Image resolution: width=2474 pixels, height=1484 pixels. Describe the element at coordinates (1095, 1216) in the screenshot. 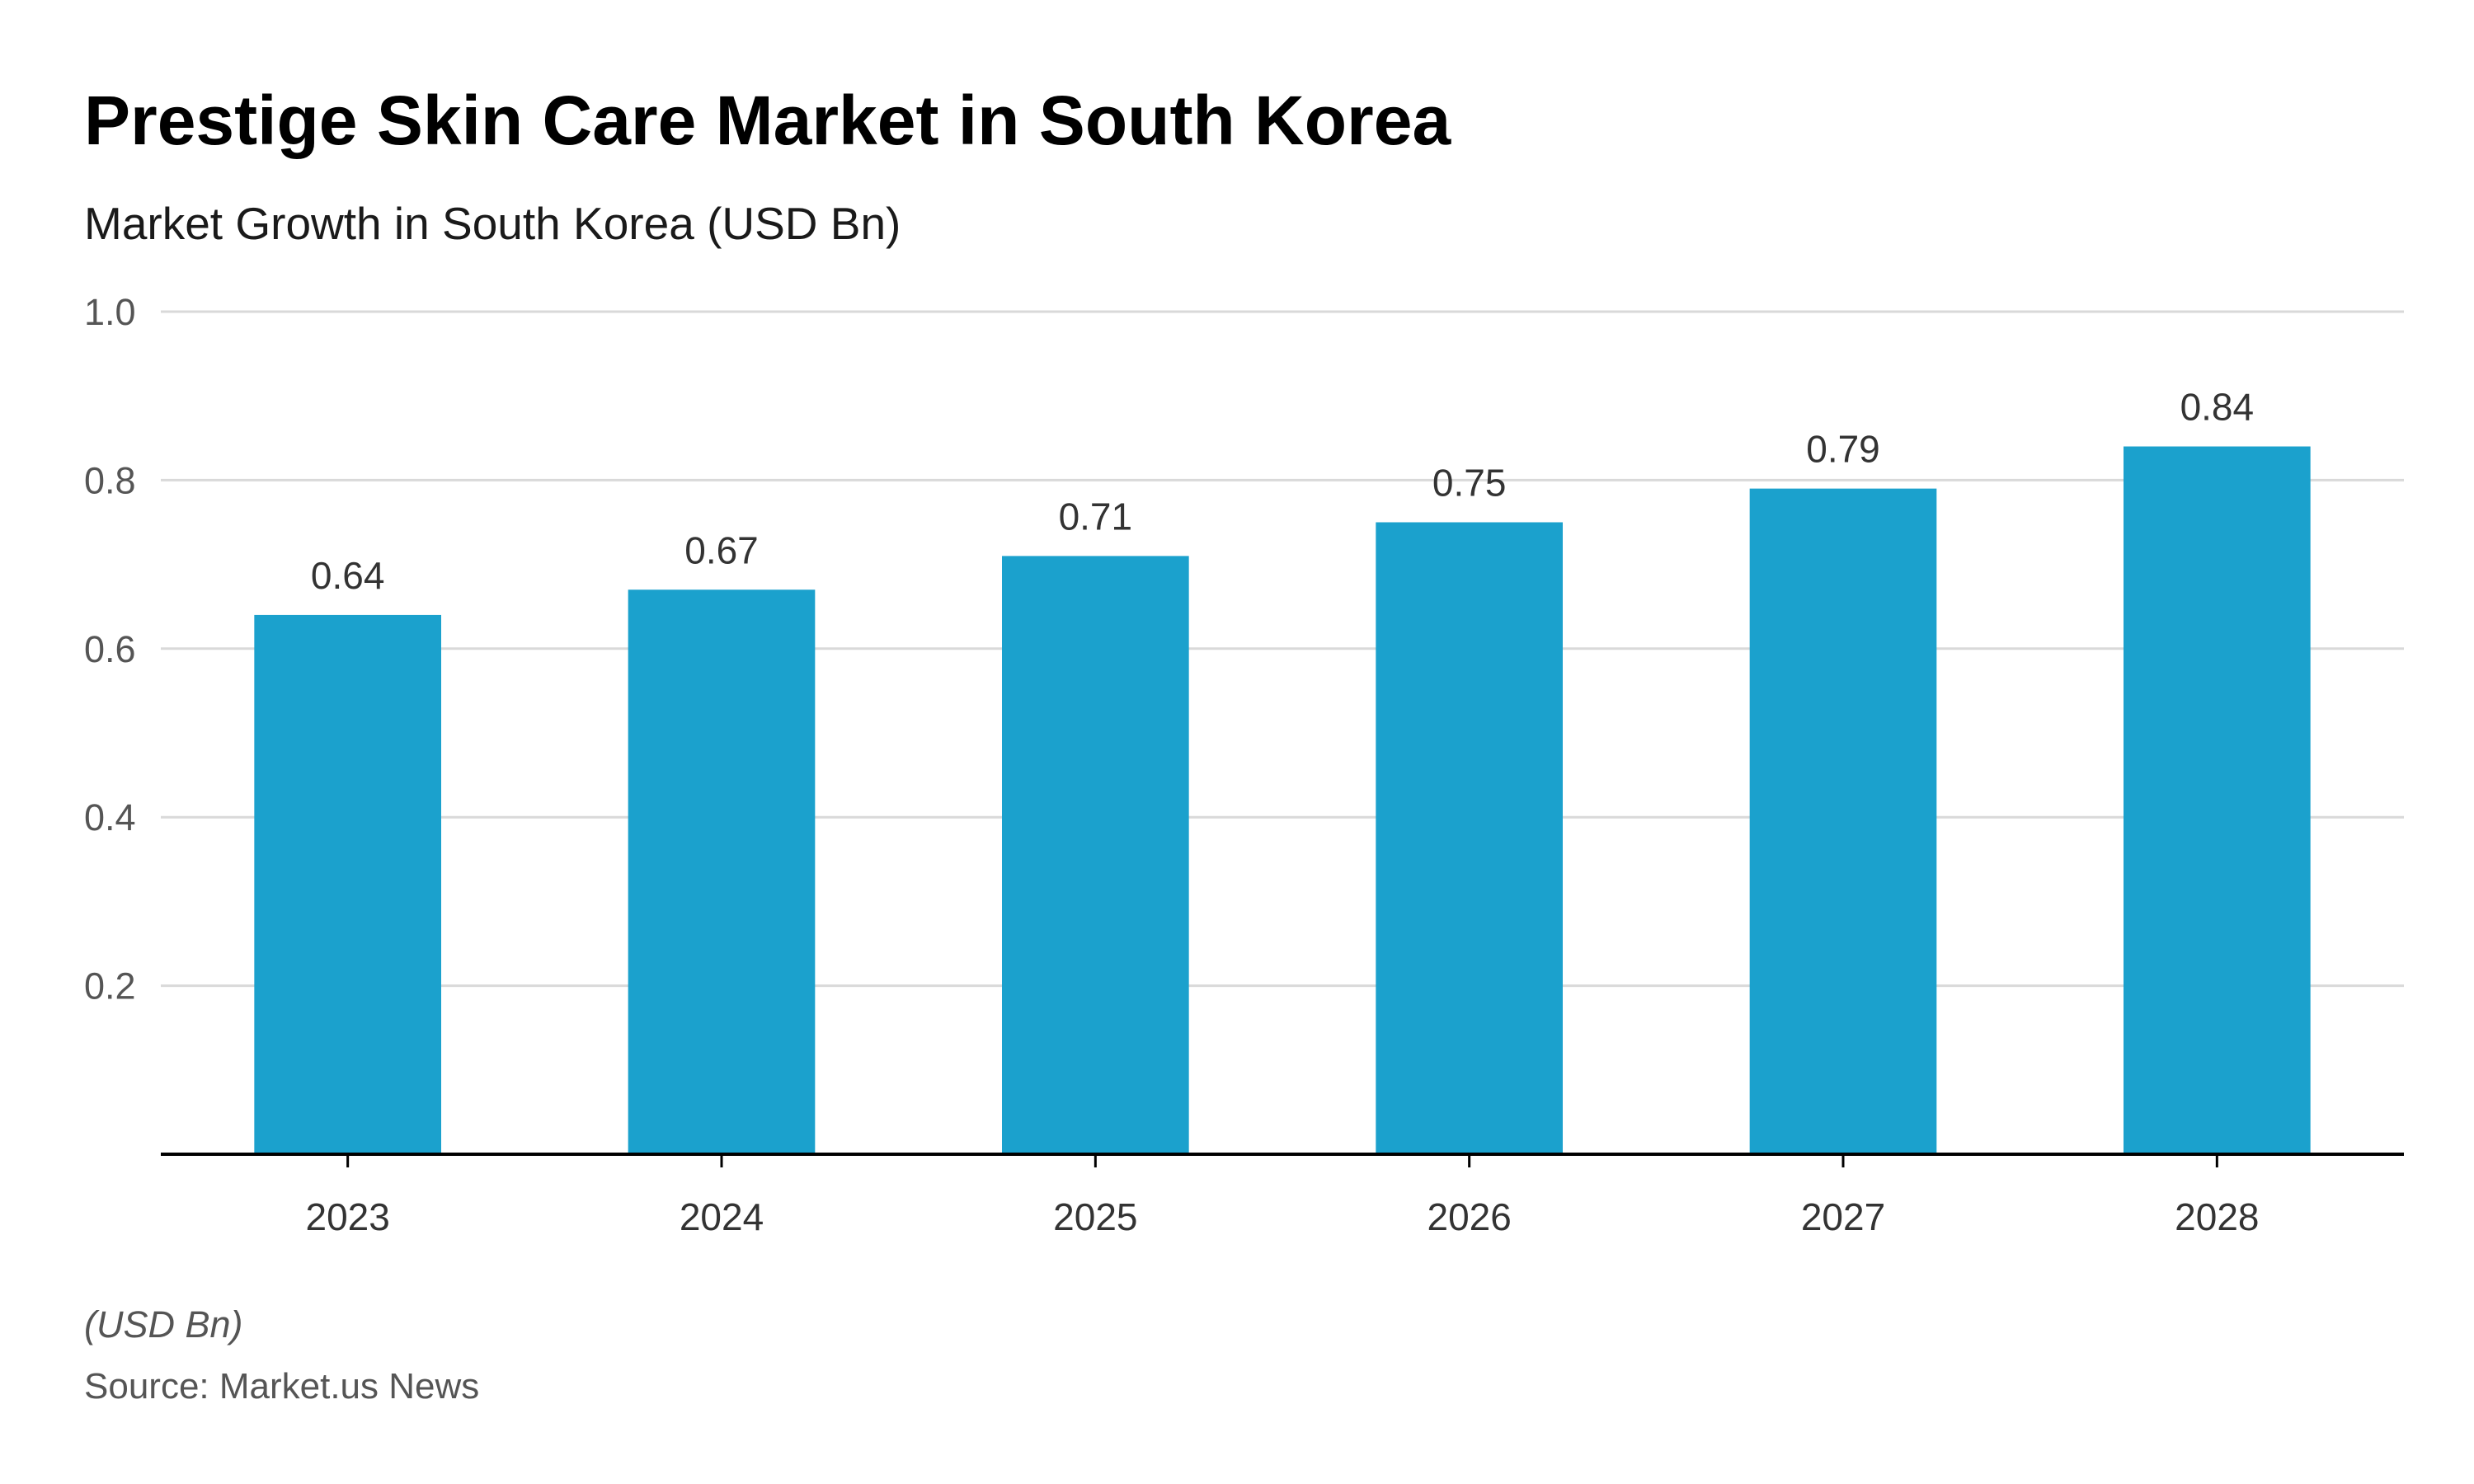

I see `x-tick-label-2025: 2025` at that location.